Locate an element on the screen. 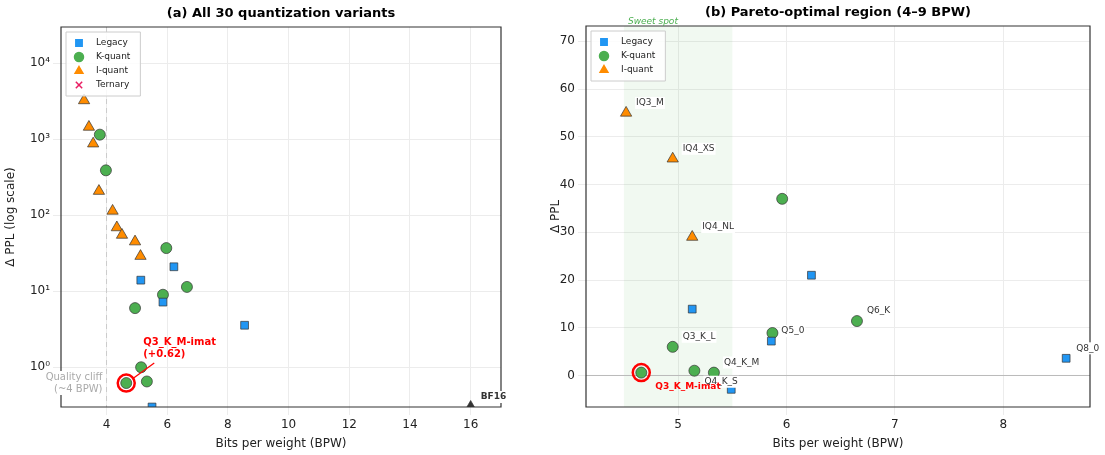  x-tick-label: 10 is located at coordinates (288, 424).